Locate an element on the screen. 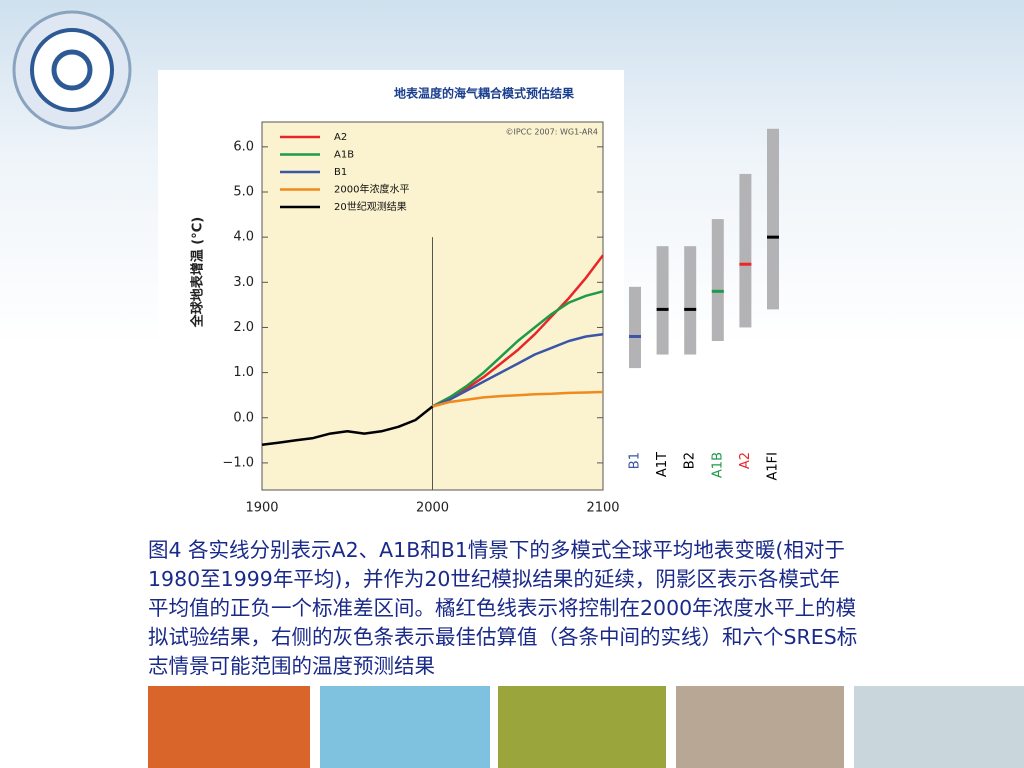 The width and height of the screenshot is (1024, 768). range-label: A2 is located at coordinates (745, 460).